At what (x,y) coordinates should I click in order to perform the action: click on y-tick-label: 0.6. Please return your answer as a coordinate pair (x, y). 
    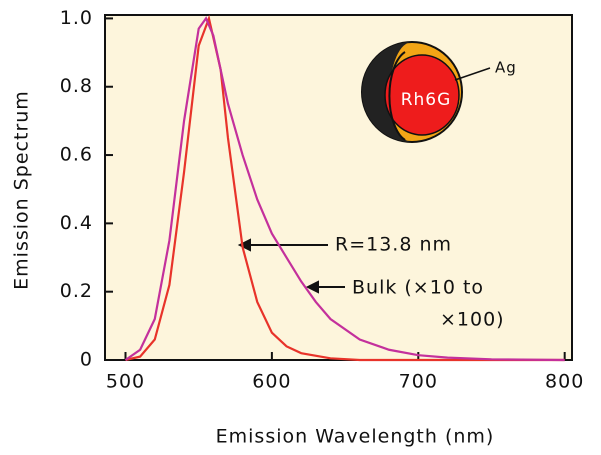
    Looking at the image, I should click on (76, 155).